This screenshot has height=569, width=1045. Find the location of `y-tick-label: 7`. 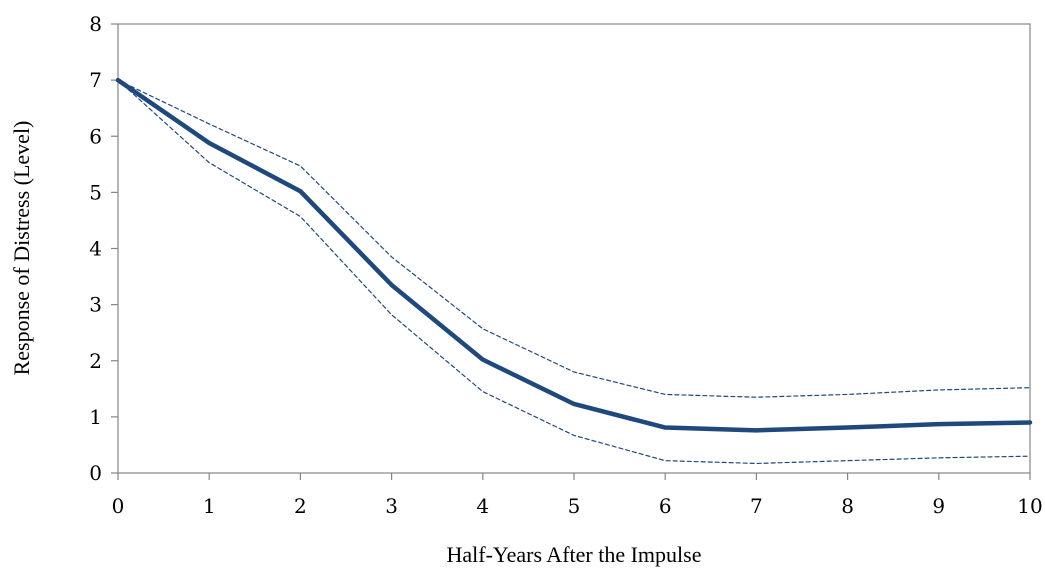

y-tick-label: 7 is located at coordinates (95, 80).